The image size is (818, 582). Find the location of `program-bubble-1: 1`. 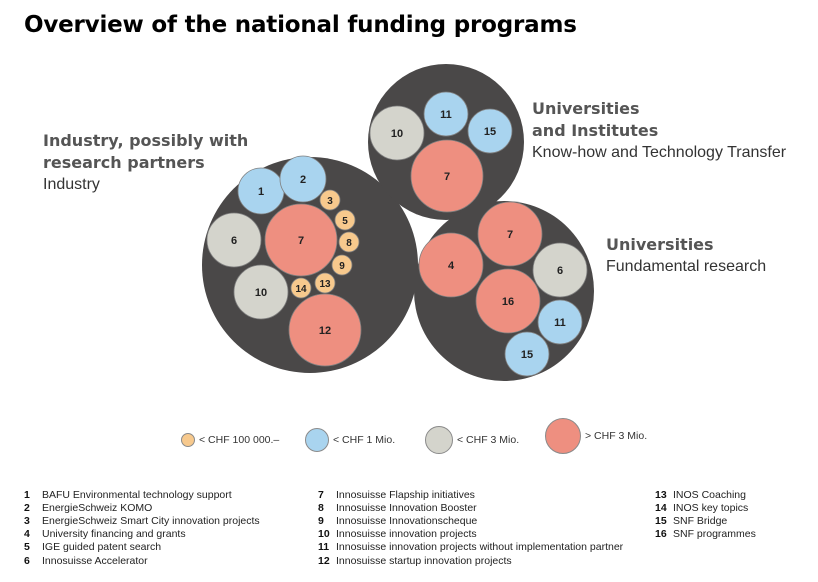

program-bubble-1: 1 is located at coordinates (261, 191).